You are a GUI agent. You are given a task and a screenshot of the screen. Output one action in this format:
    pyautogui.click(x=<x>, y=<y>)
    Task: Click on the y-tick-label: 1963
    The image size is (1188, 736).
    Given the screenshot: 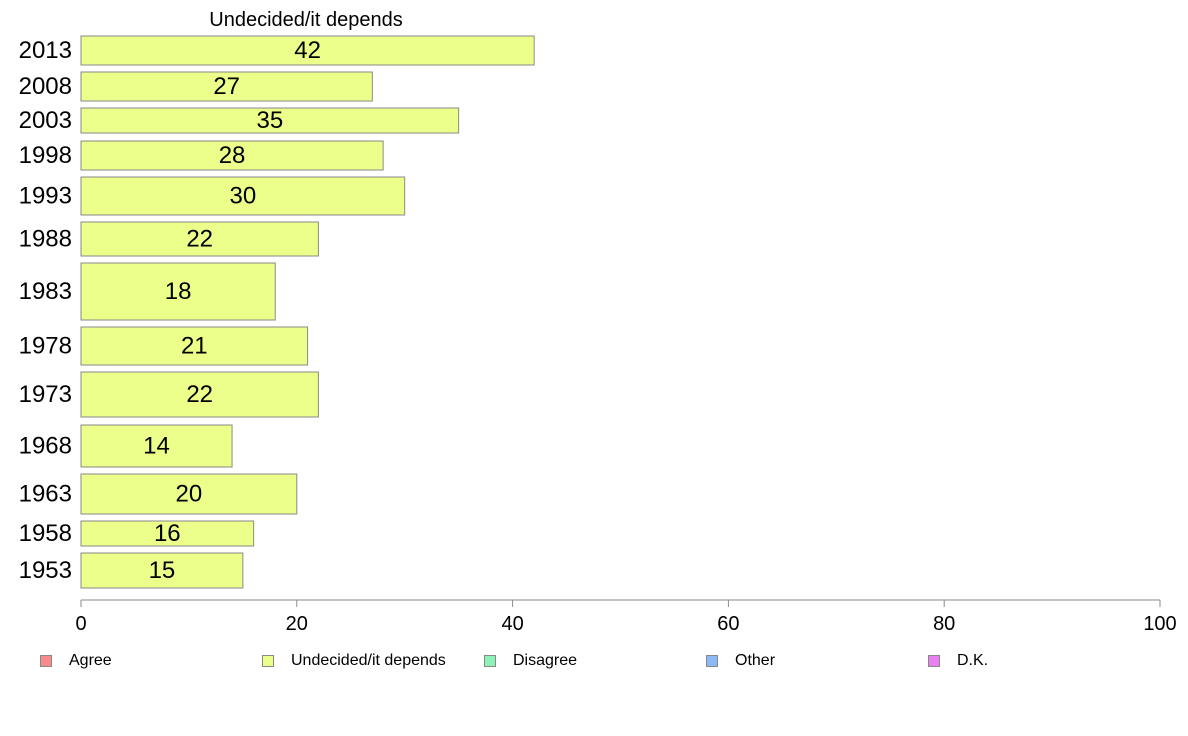 What is the action you would take?
    pyautogui.click(x=45, y=494)
    